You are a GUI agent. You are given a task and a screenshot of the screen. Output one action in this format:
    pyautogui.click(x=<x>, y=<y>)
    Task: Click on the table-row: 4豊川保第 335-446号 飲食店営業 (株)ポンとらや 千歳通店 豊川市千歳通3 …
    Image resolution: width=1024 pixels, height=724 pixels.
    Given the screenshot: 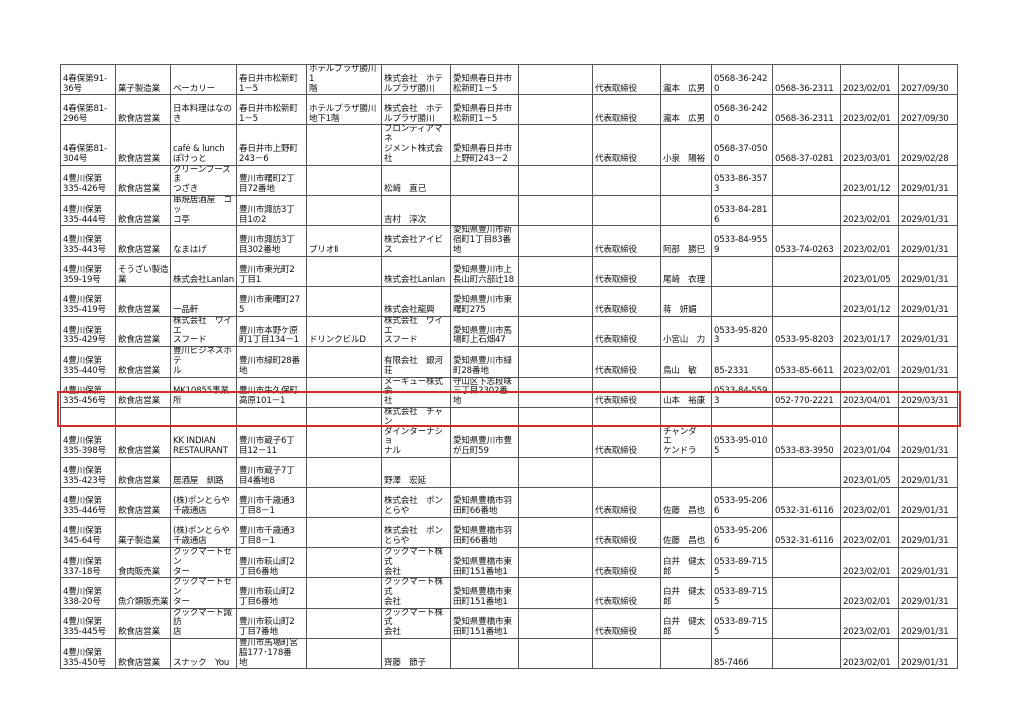 What is the action you would take?
    pyautogui.click(x=509, y=502)
    